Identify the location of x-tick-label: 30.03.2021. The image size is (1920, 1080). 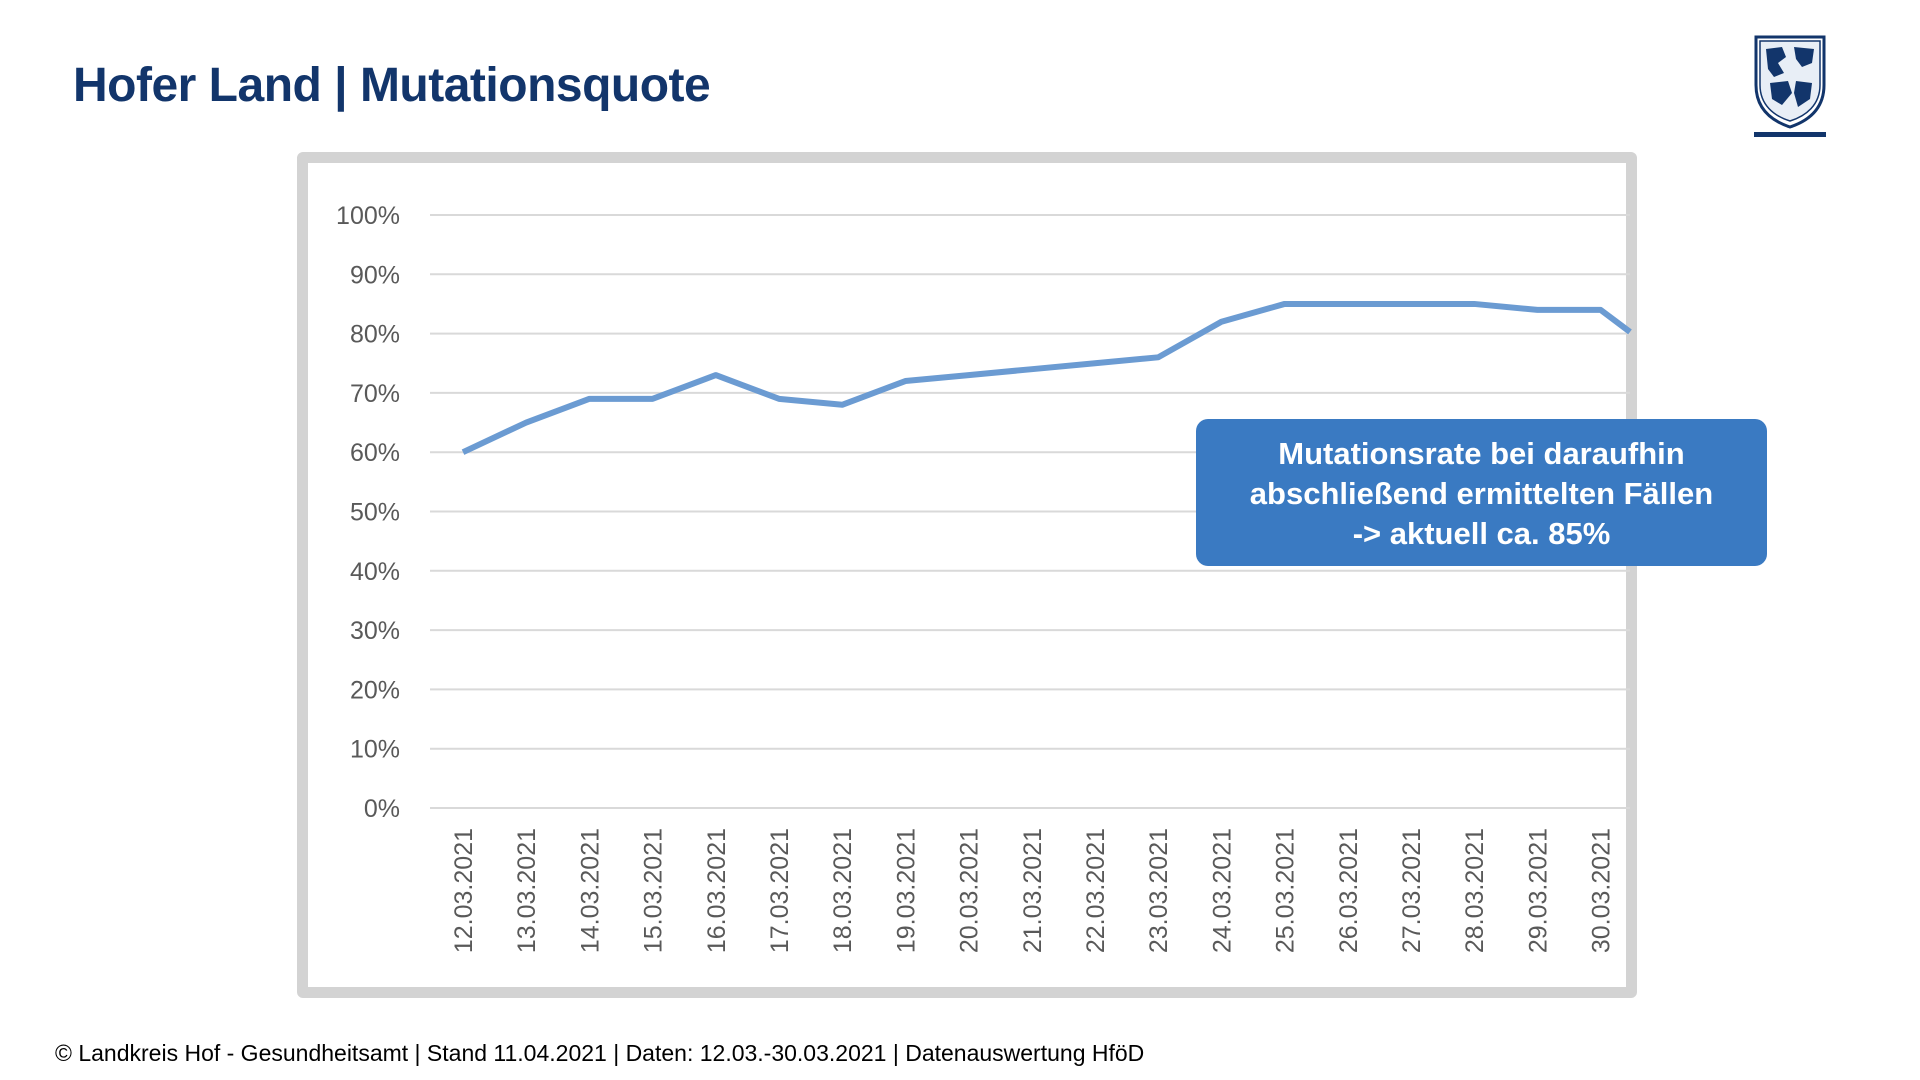
(1602, 890).